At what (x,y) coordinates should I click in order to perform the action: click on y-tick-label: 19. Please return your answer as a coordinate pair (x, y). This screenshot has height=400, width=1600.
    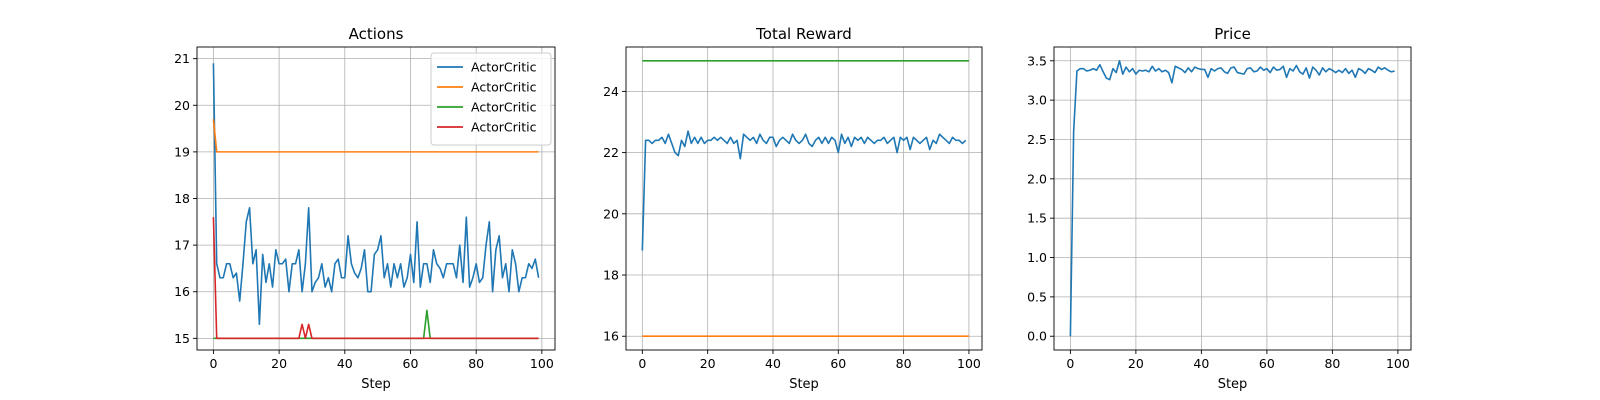
    Looking at the image, I should click on (182, 151).